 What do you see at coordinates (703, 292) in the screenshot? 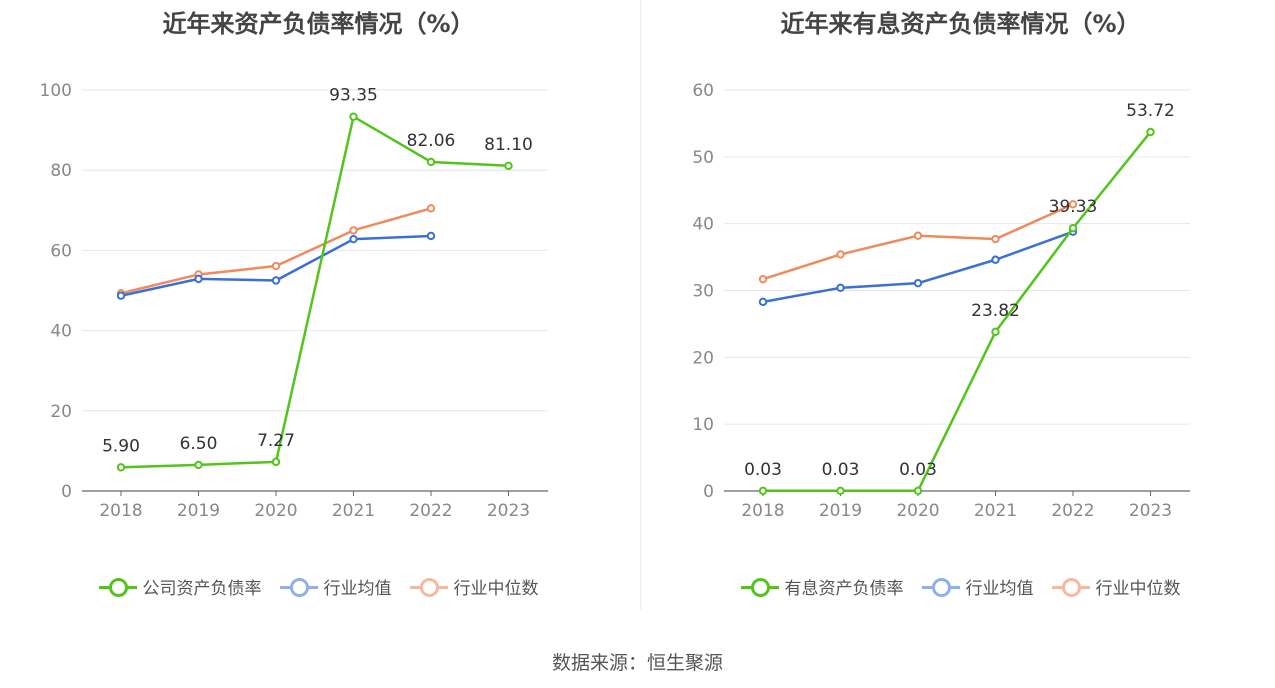
I see `y-tick-label: 30` at bounding box center [703, 292].